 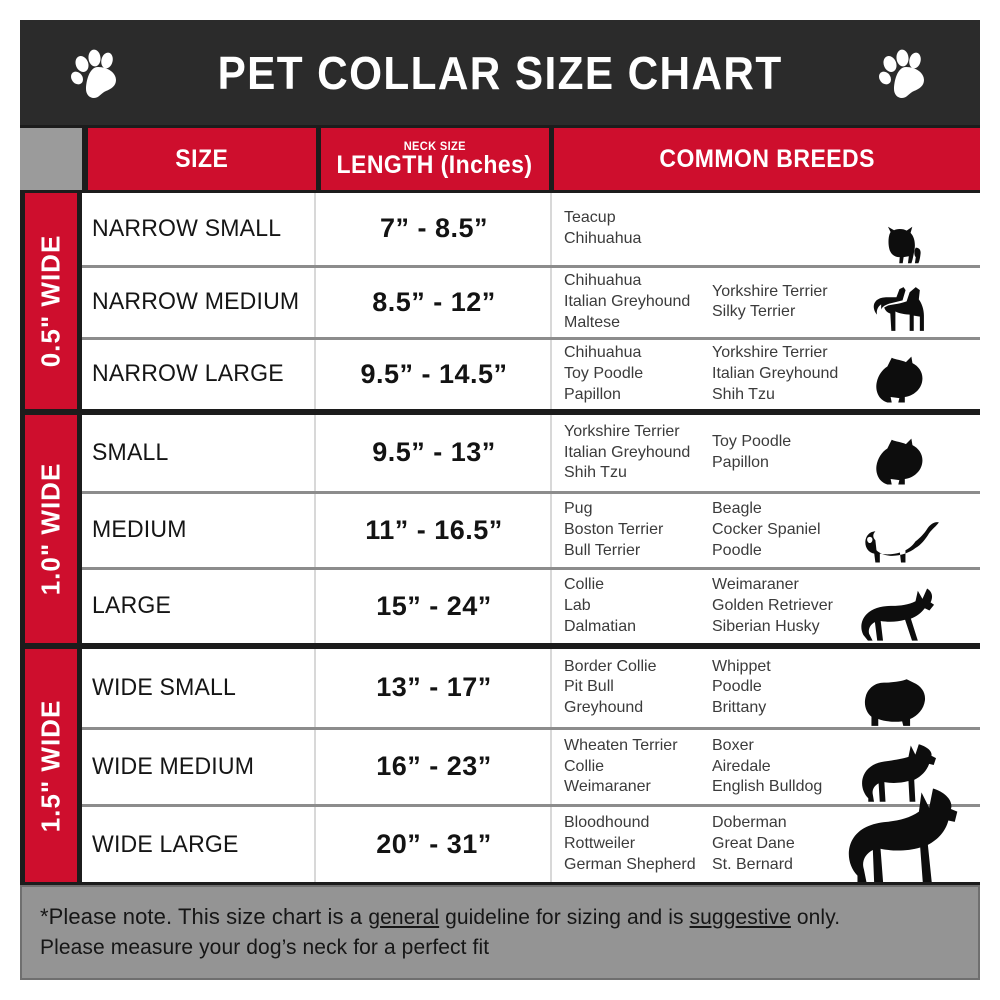 I want to click on breed-name: Boston Terrier, so click(x=614, y=530).